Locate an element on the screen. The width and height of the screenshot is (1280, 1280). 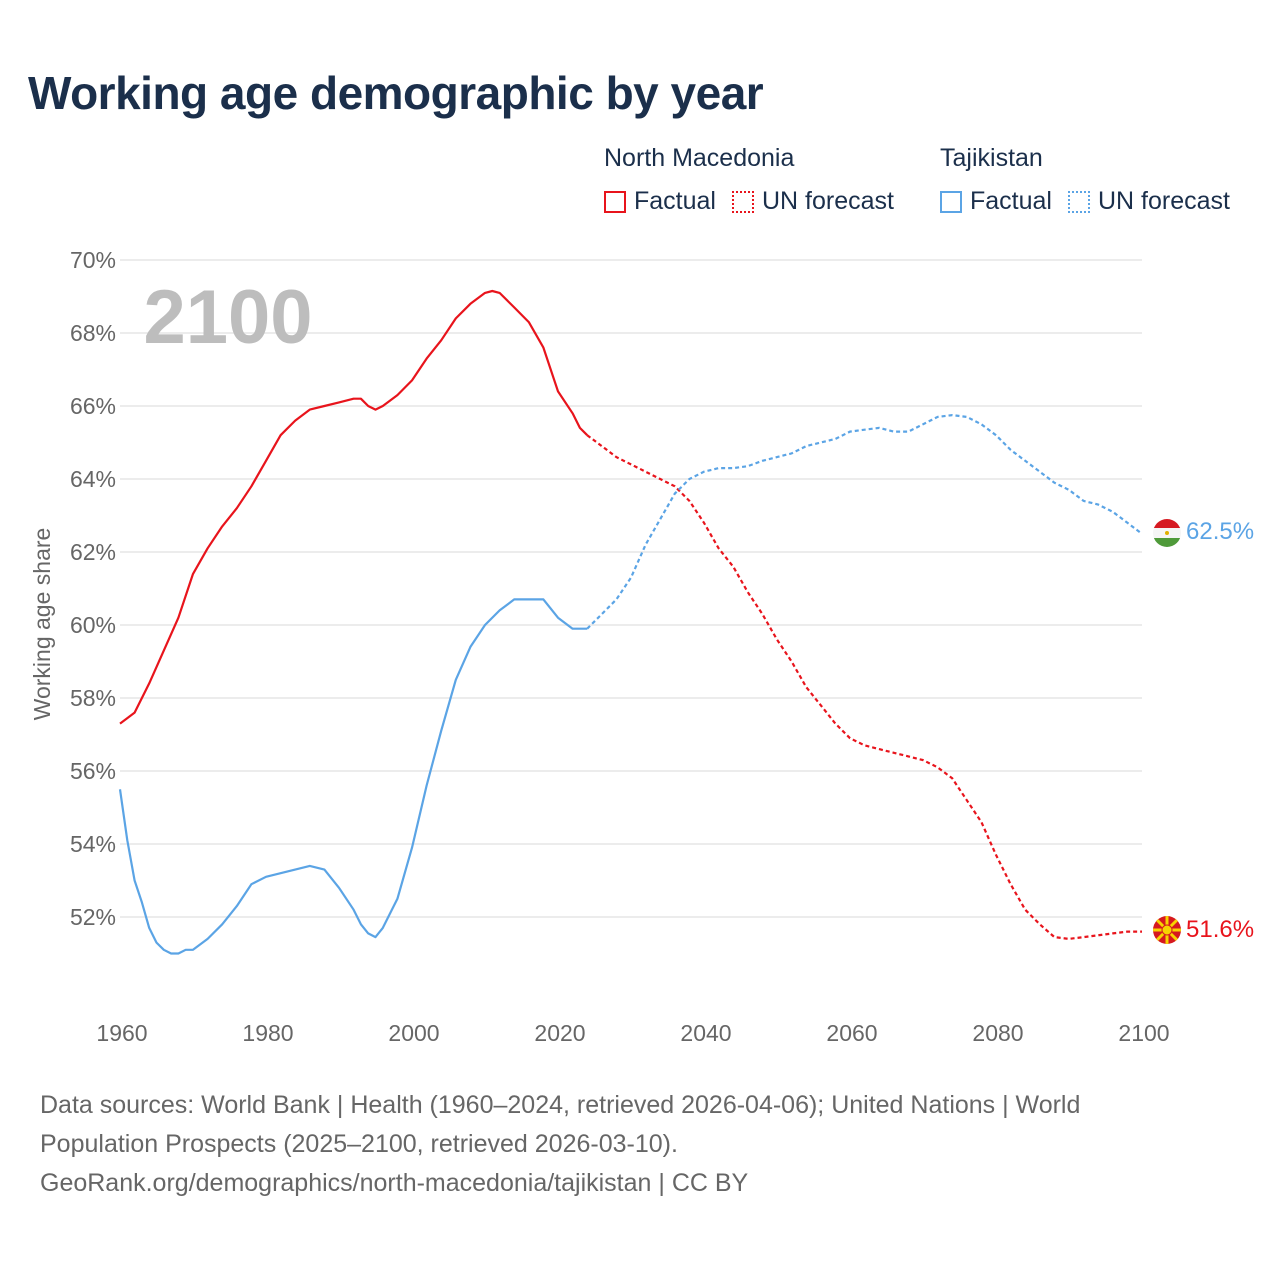
legend-north-macedonia-factual: Factual is located at coordinates (660, 201).